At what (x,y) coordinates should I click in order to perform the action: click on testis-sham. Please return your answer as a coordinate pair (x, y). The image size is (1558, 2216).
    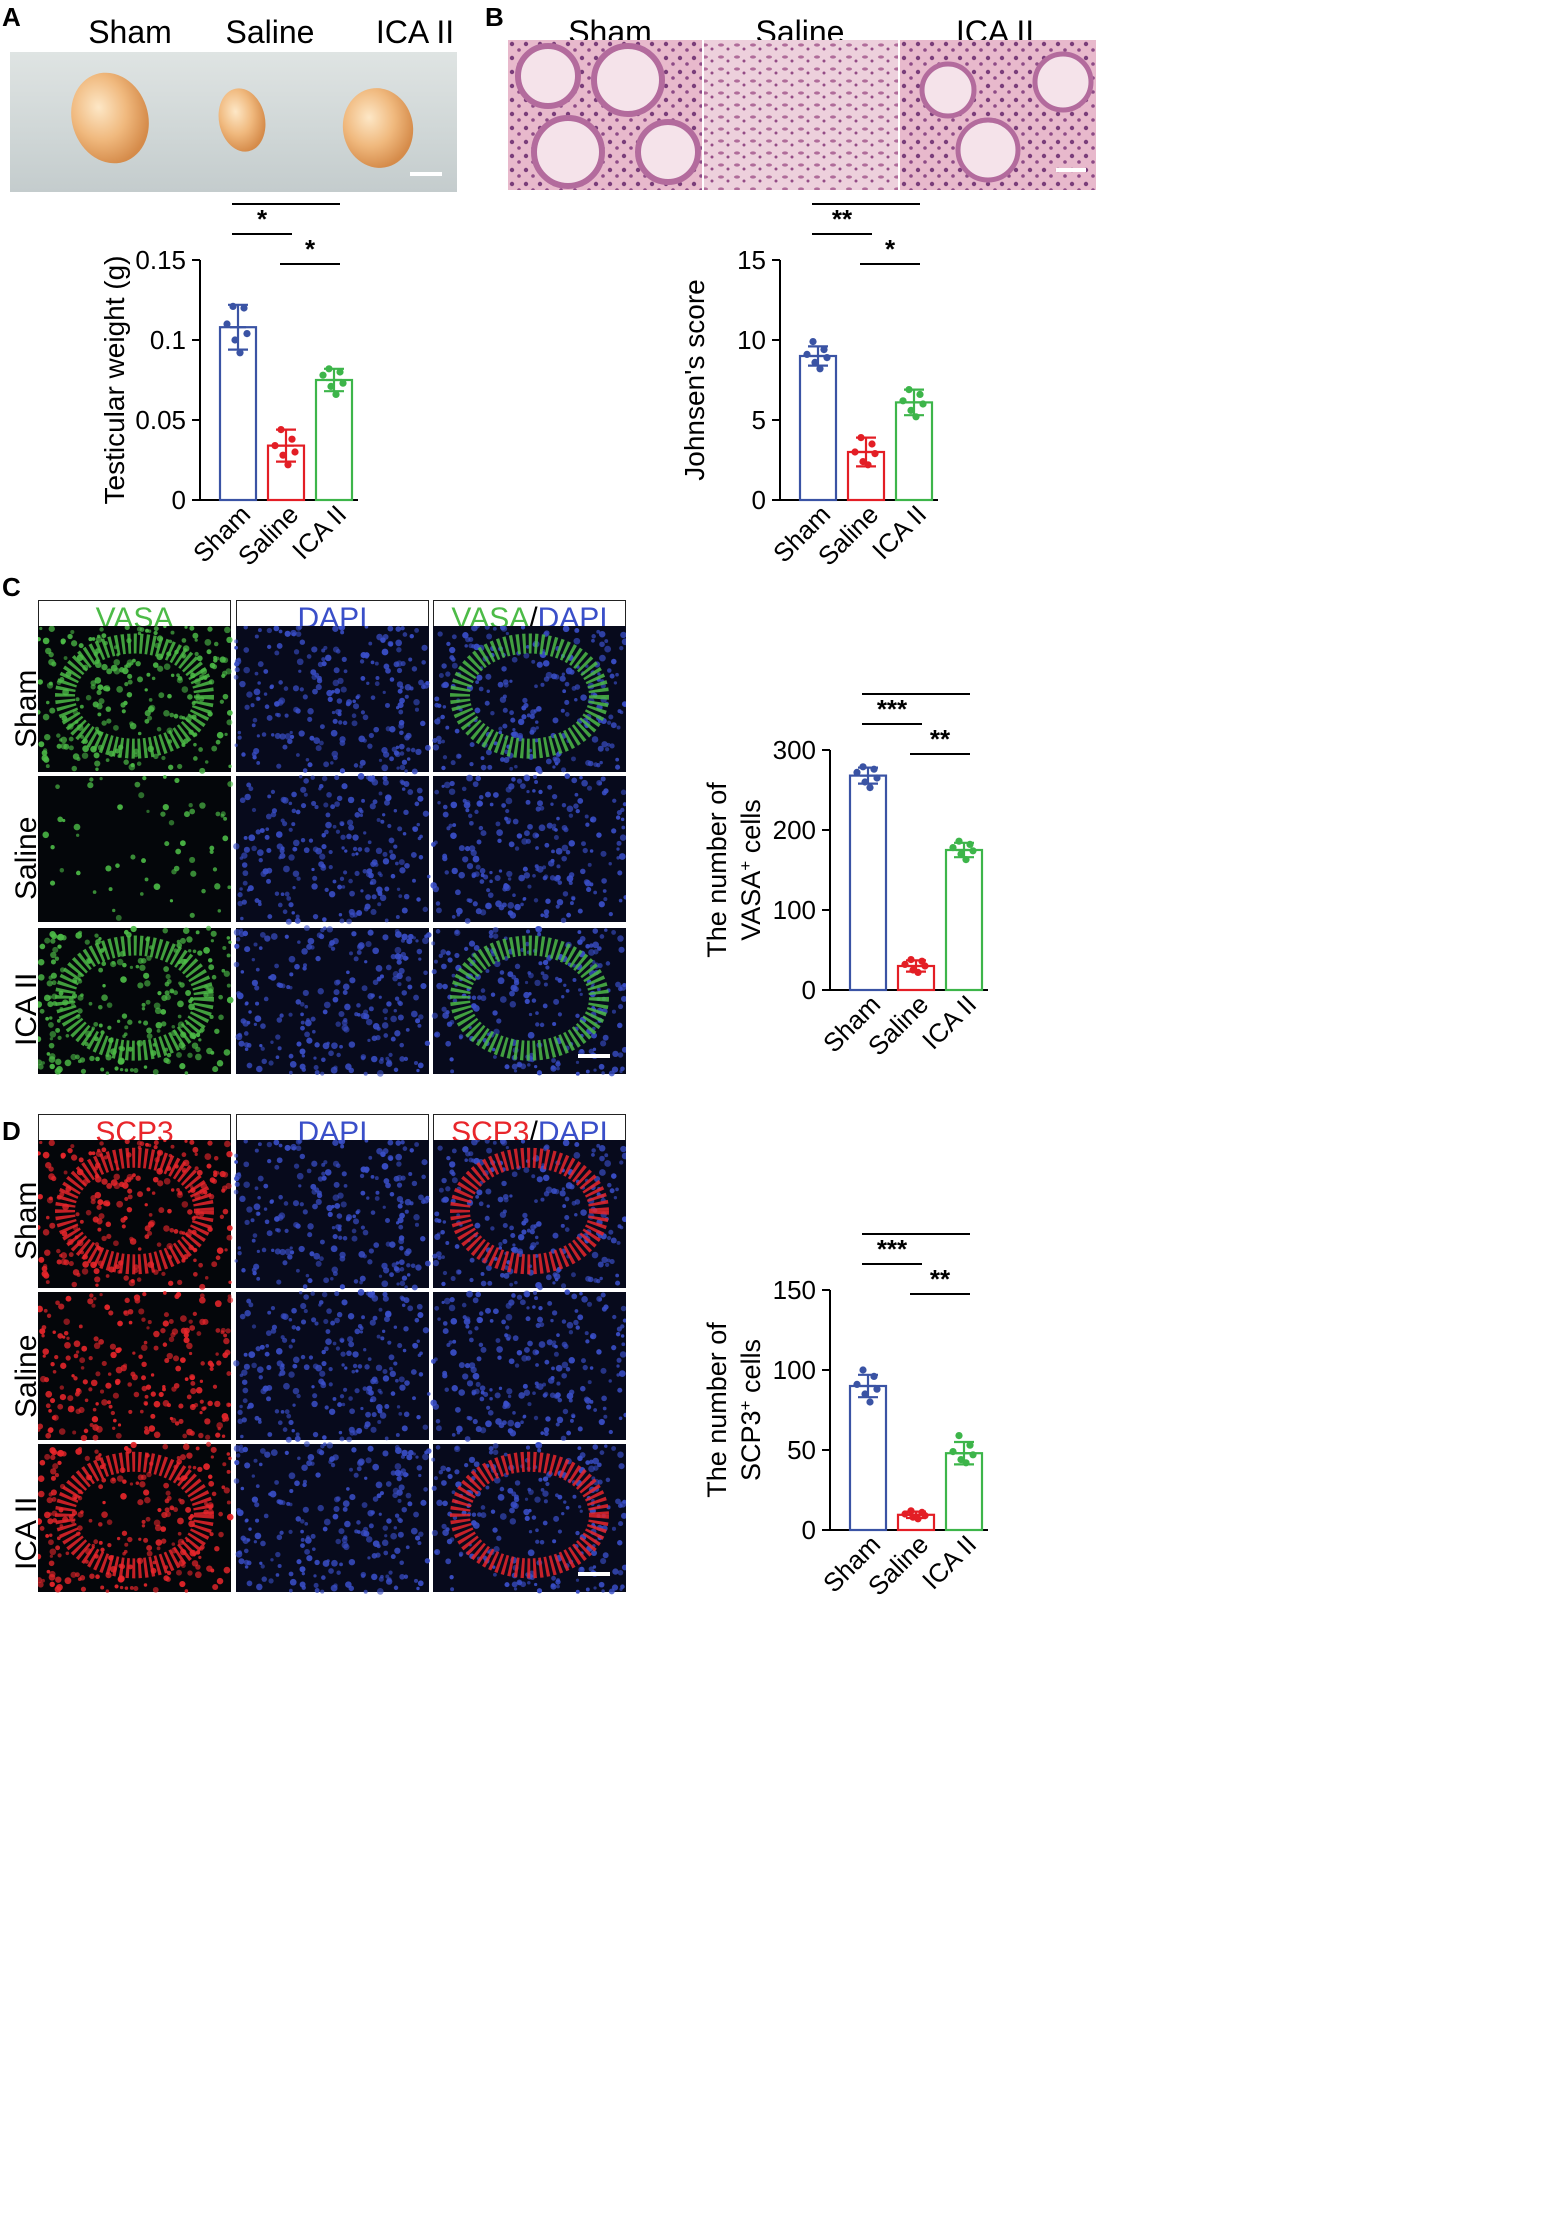
    Looking at the image, I should click on (110, 118).